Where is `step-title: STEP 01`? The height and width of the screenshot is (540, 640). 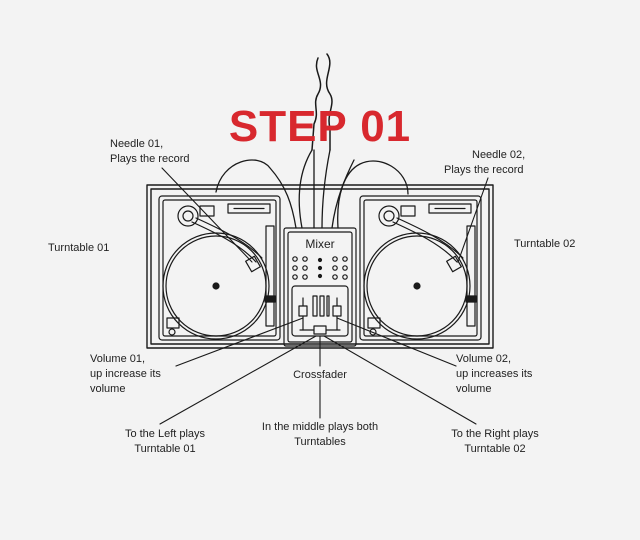 step-title: STEP 01 is located at coordinates (320, 126).